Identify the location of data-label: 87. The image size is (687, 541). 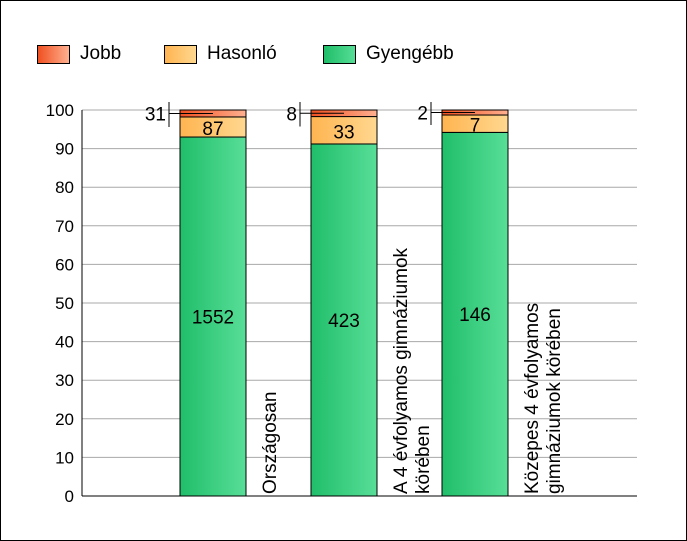
(212, 129).